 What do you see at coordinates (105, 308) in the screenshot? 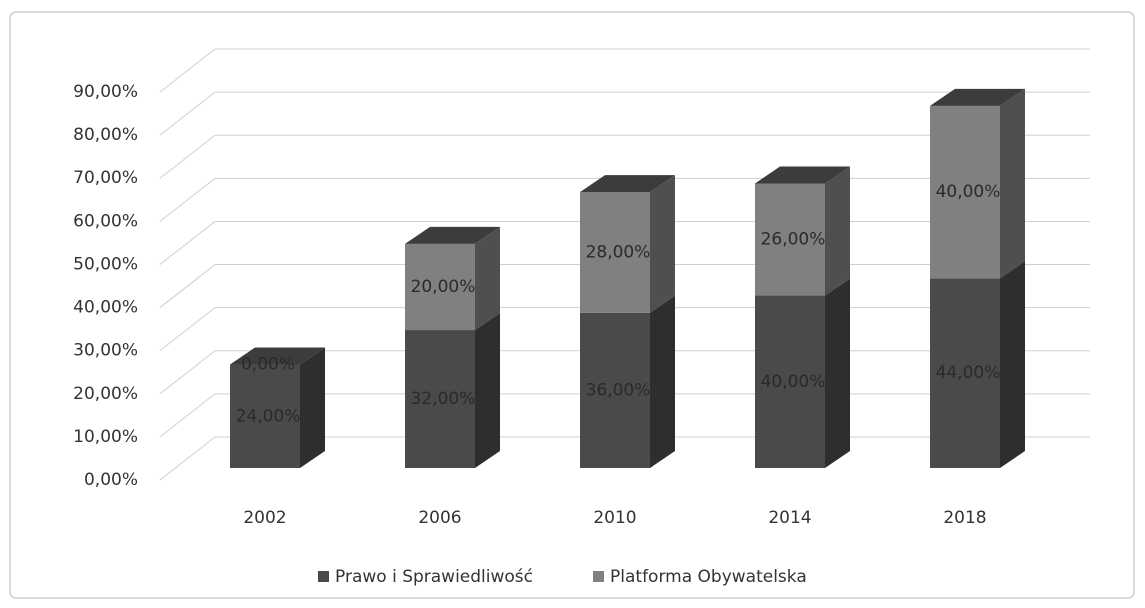
I see `y-tick-label: 40,00%` at bounding box center [105, 308].